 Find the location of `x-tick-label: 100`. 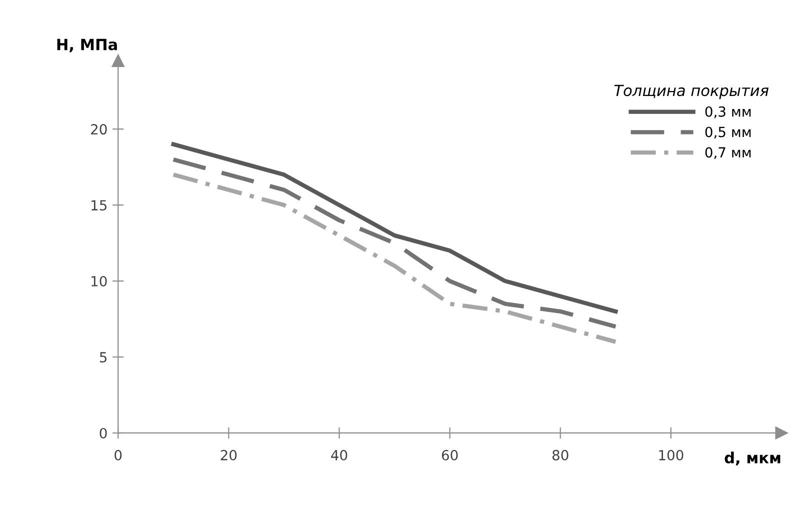

x-tick-label: 100 is located at coordinates (671, 455).